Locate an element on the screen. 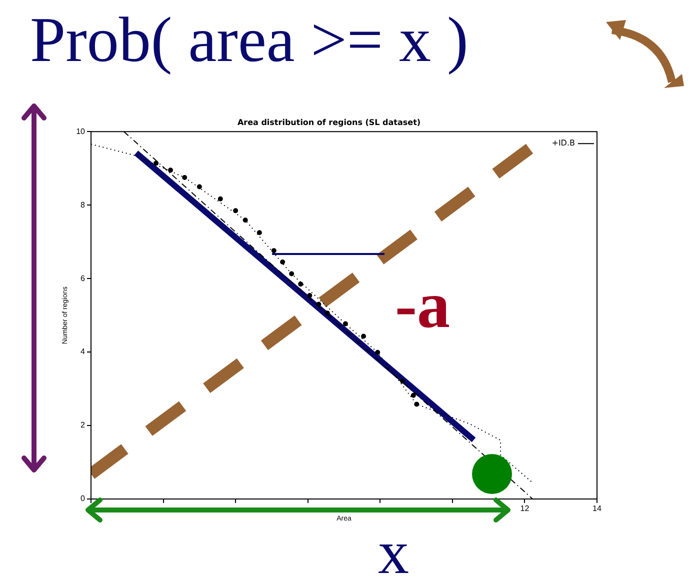 The height and width of the screenshot is (586, 698). text: Prob( area >= x ) is located at coordinates (249, 40).